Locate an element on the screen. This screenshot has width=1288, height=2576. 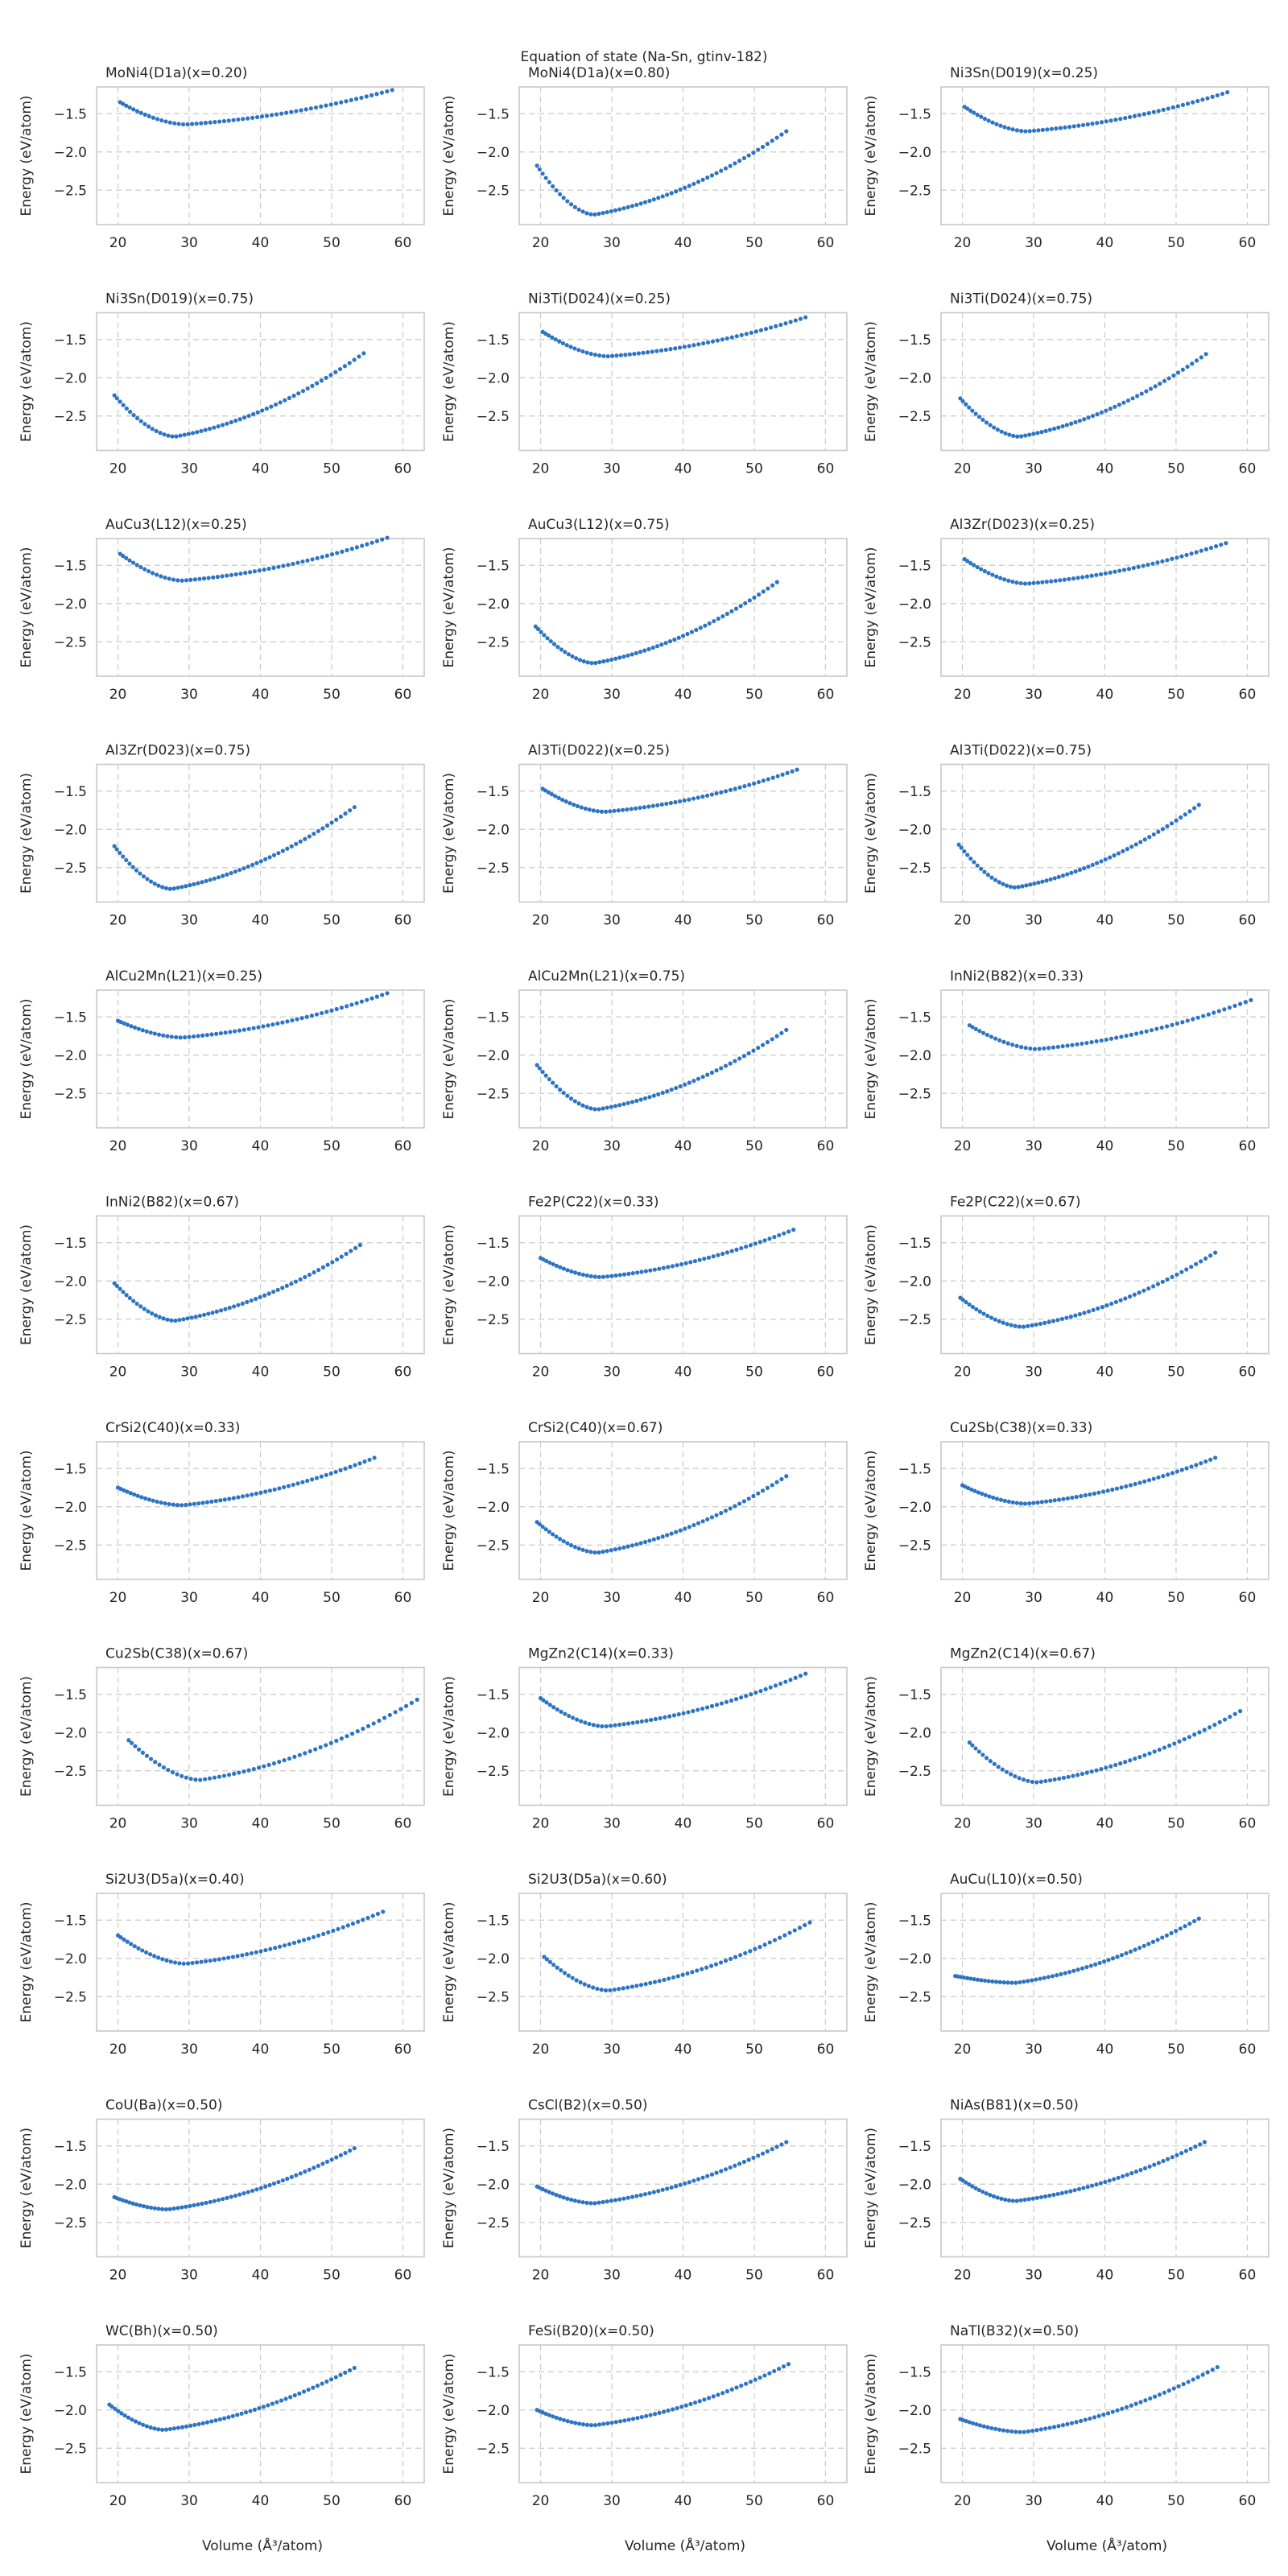
y-axis-label: Energy (eV/atom) is located at coordinates (27, 381).